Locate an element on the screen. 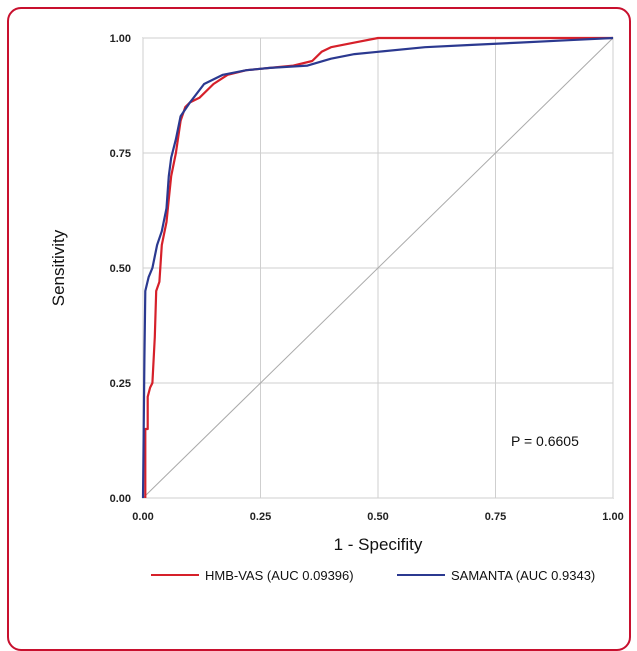 The width and height of the screenshot is (637, 651). x-axis-label: 1 - Specifity is located at coordinates (378, 544).